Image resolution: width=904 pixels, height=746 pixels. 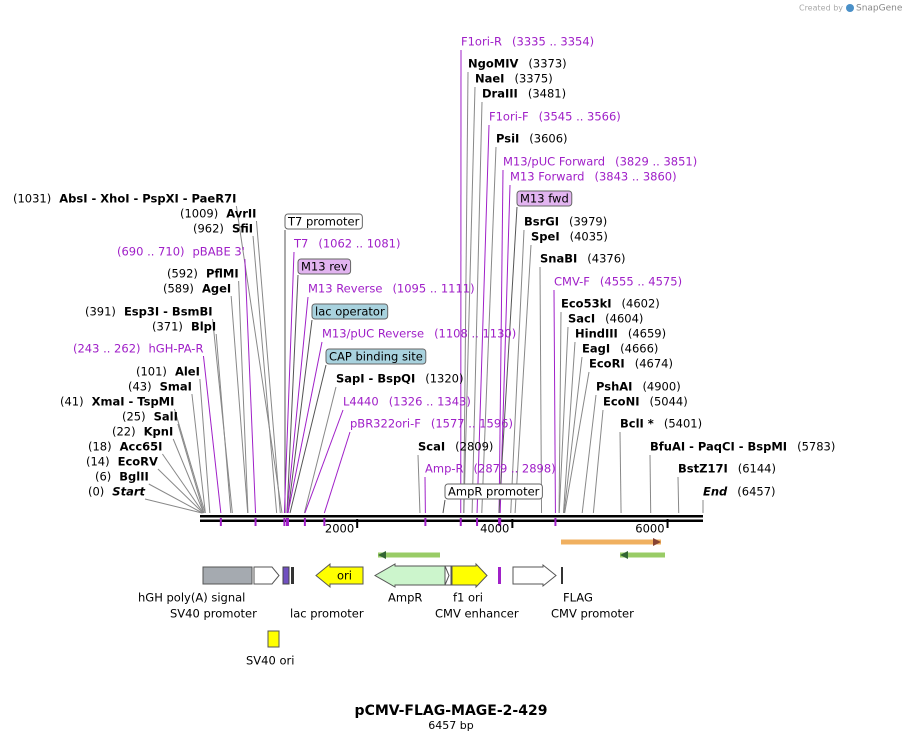 I want to click on site-position: (4666), so click(x=639, y=349).